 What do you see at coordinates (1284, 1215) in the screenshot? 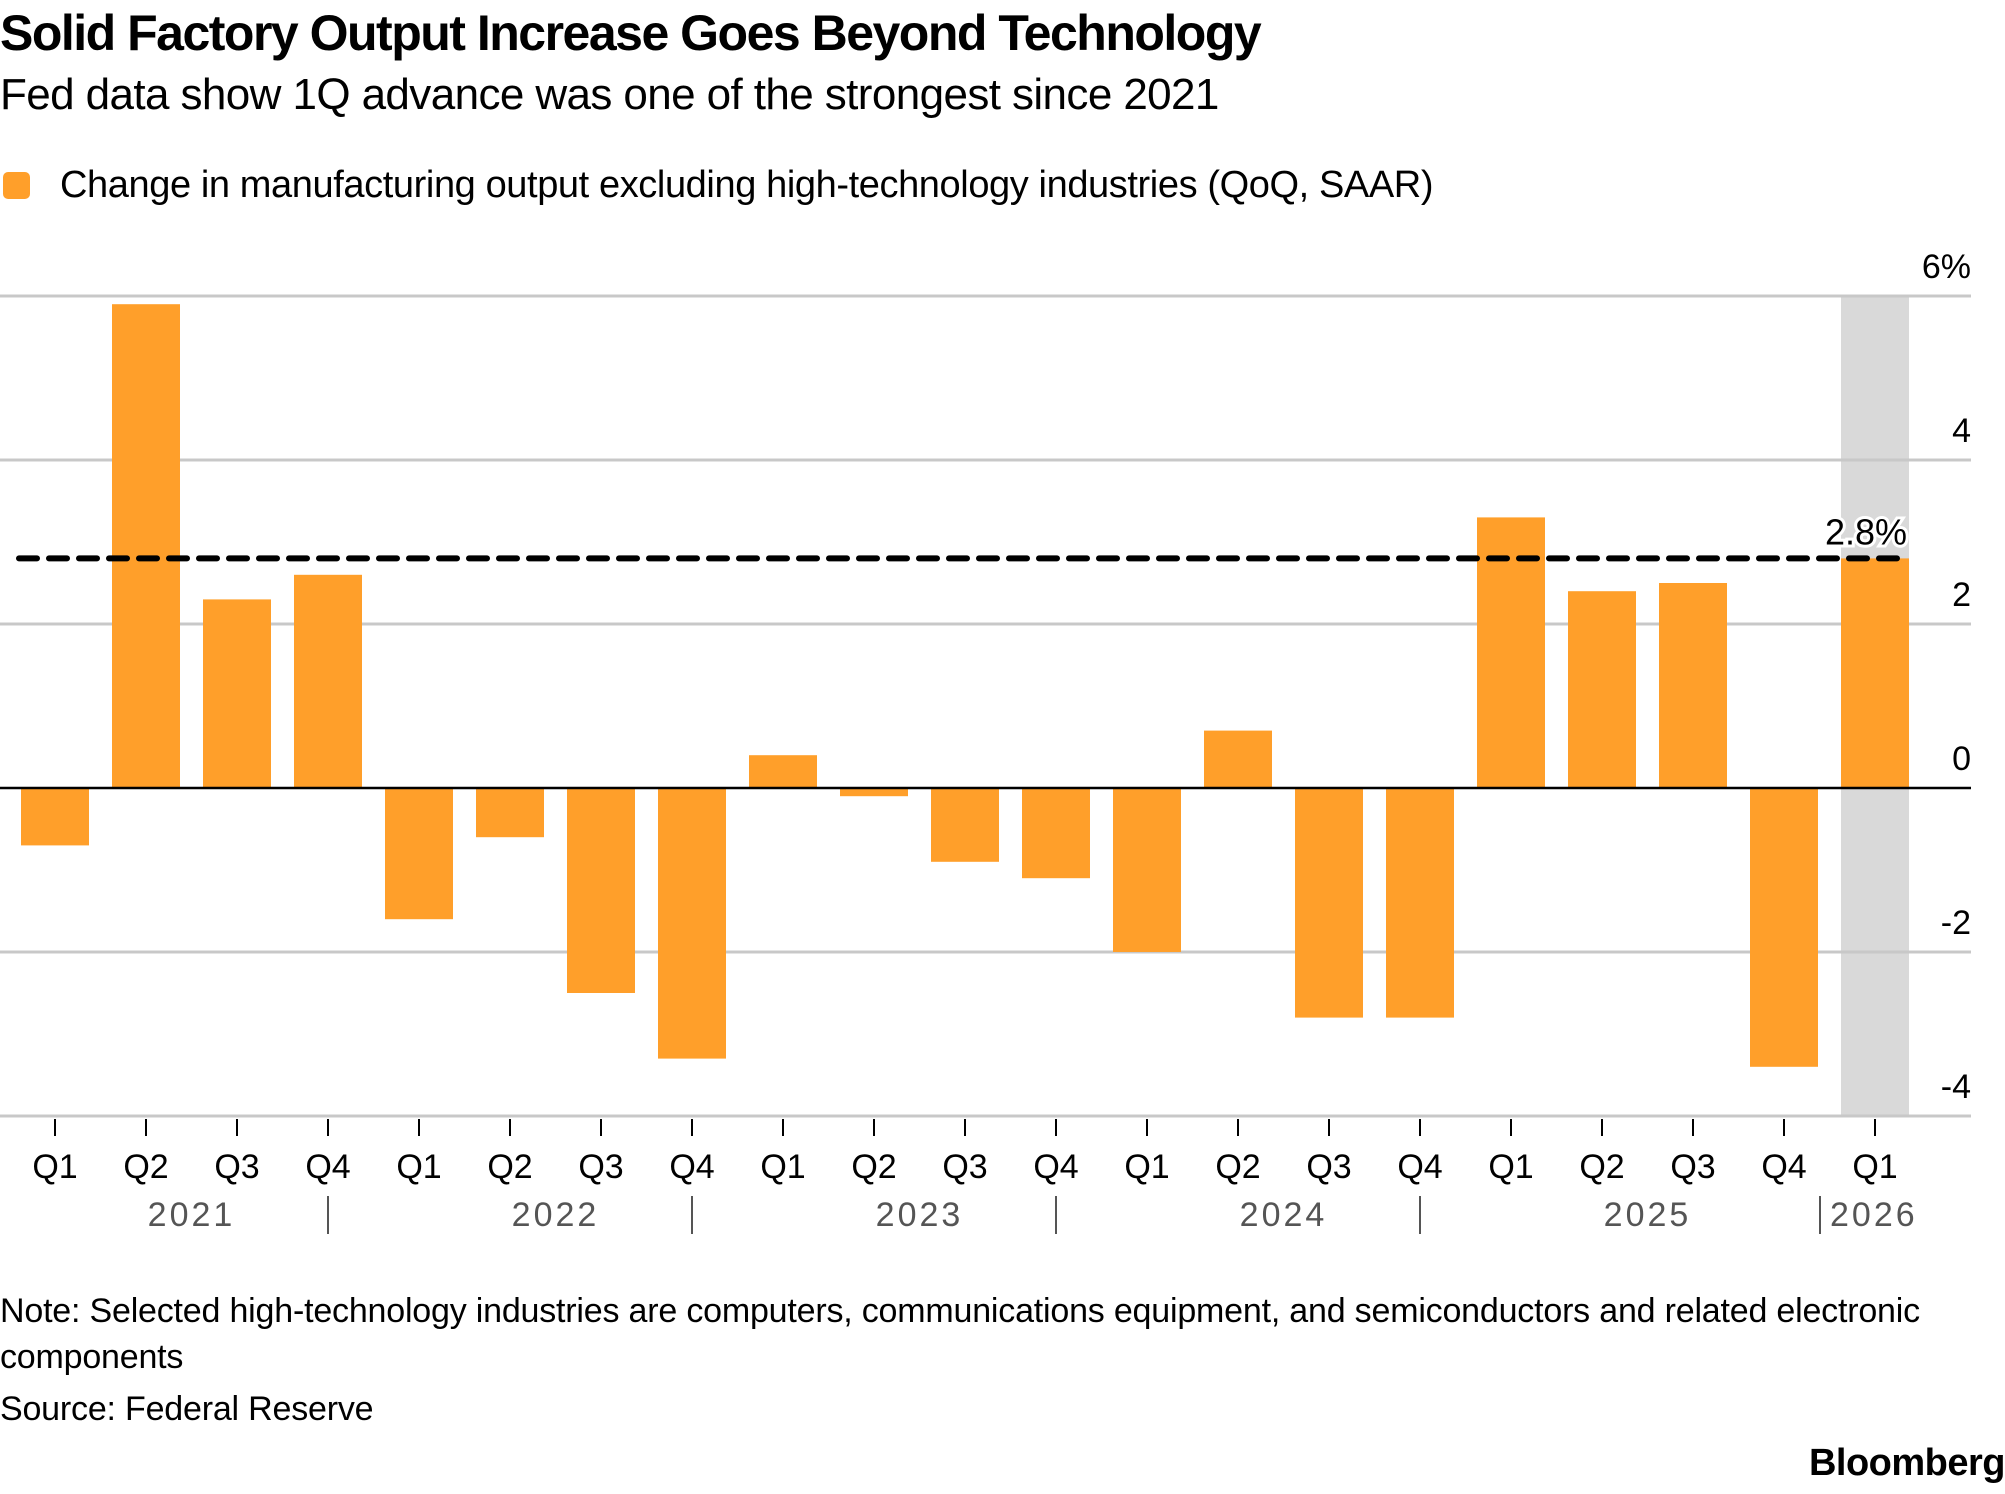
I see `year-label: 2024` at bounding box center [1284, 1215].